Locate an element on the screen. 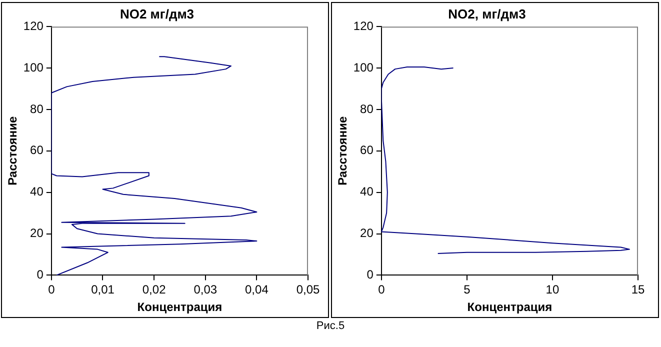 The width and height of the screenshot is (661, 347). x-tick-label: 0,05 is located at coordinates (308, 289).